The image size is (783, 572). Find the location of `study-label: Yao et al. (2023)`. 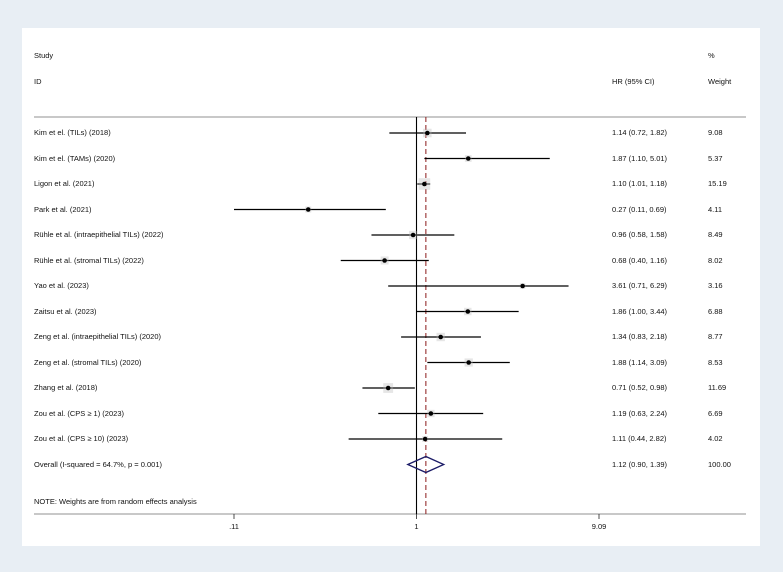

study-label: Yao et al. (2023) is located at coordinates (61, 285).